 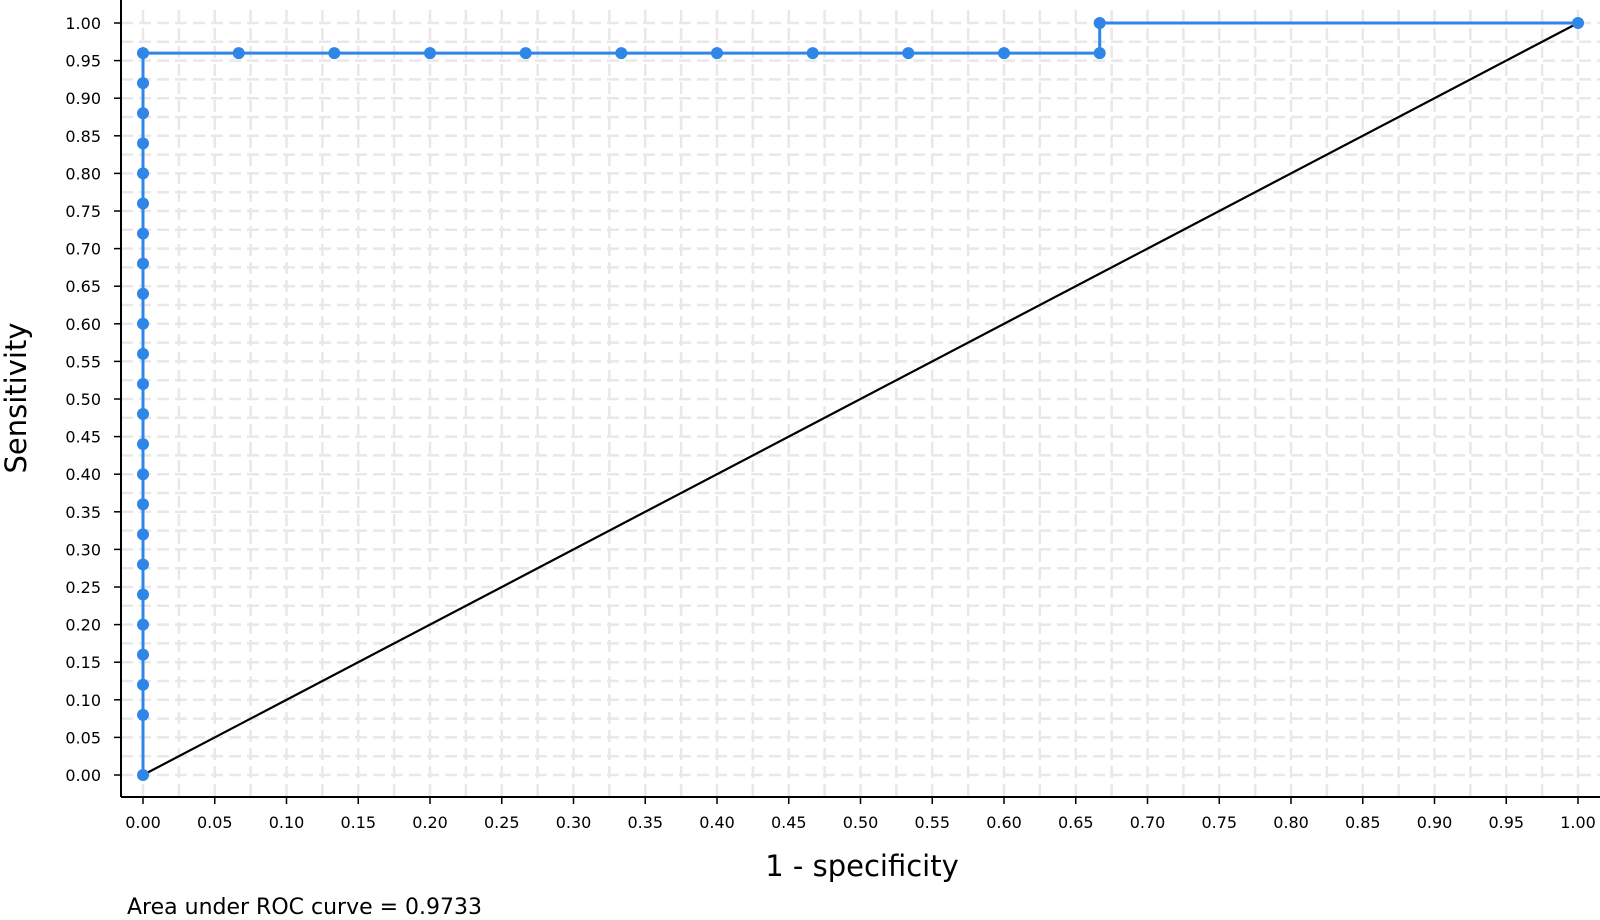 What do you see at coordinates (16, 398) in the screenshot?
I see `y-axis-title: Sensitivity` at bounding box center [16, 398].